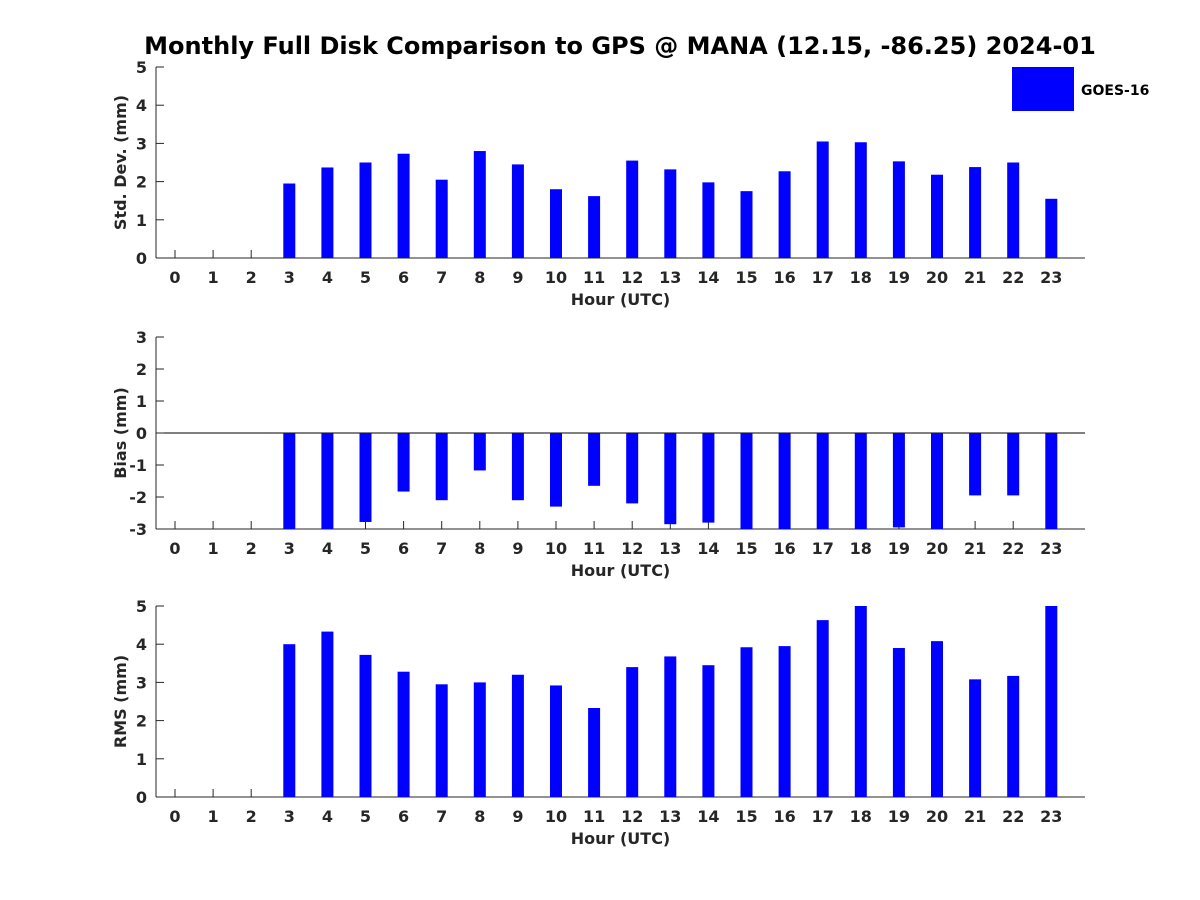  I want to click on x-tick-label: 22, so click(1013, 816).